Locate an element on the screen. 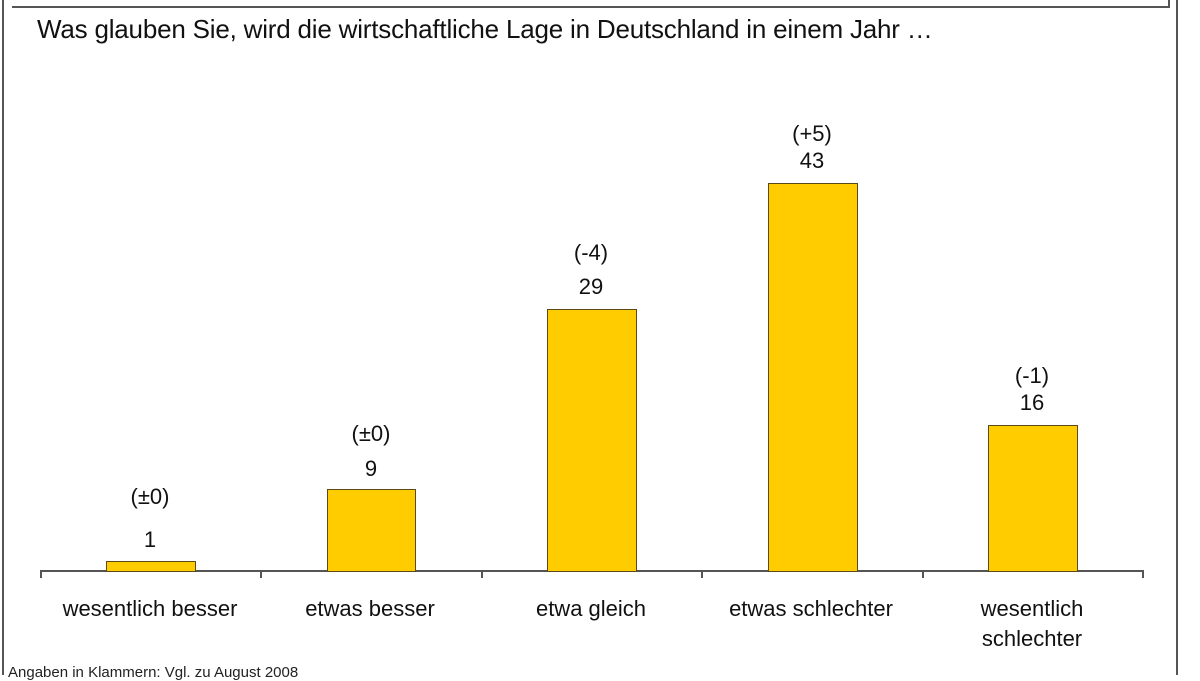 The width and height of the screenshot is (1200, 681). frame-right-border is located at coordinates (1177, 337).